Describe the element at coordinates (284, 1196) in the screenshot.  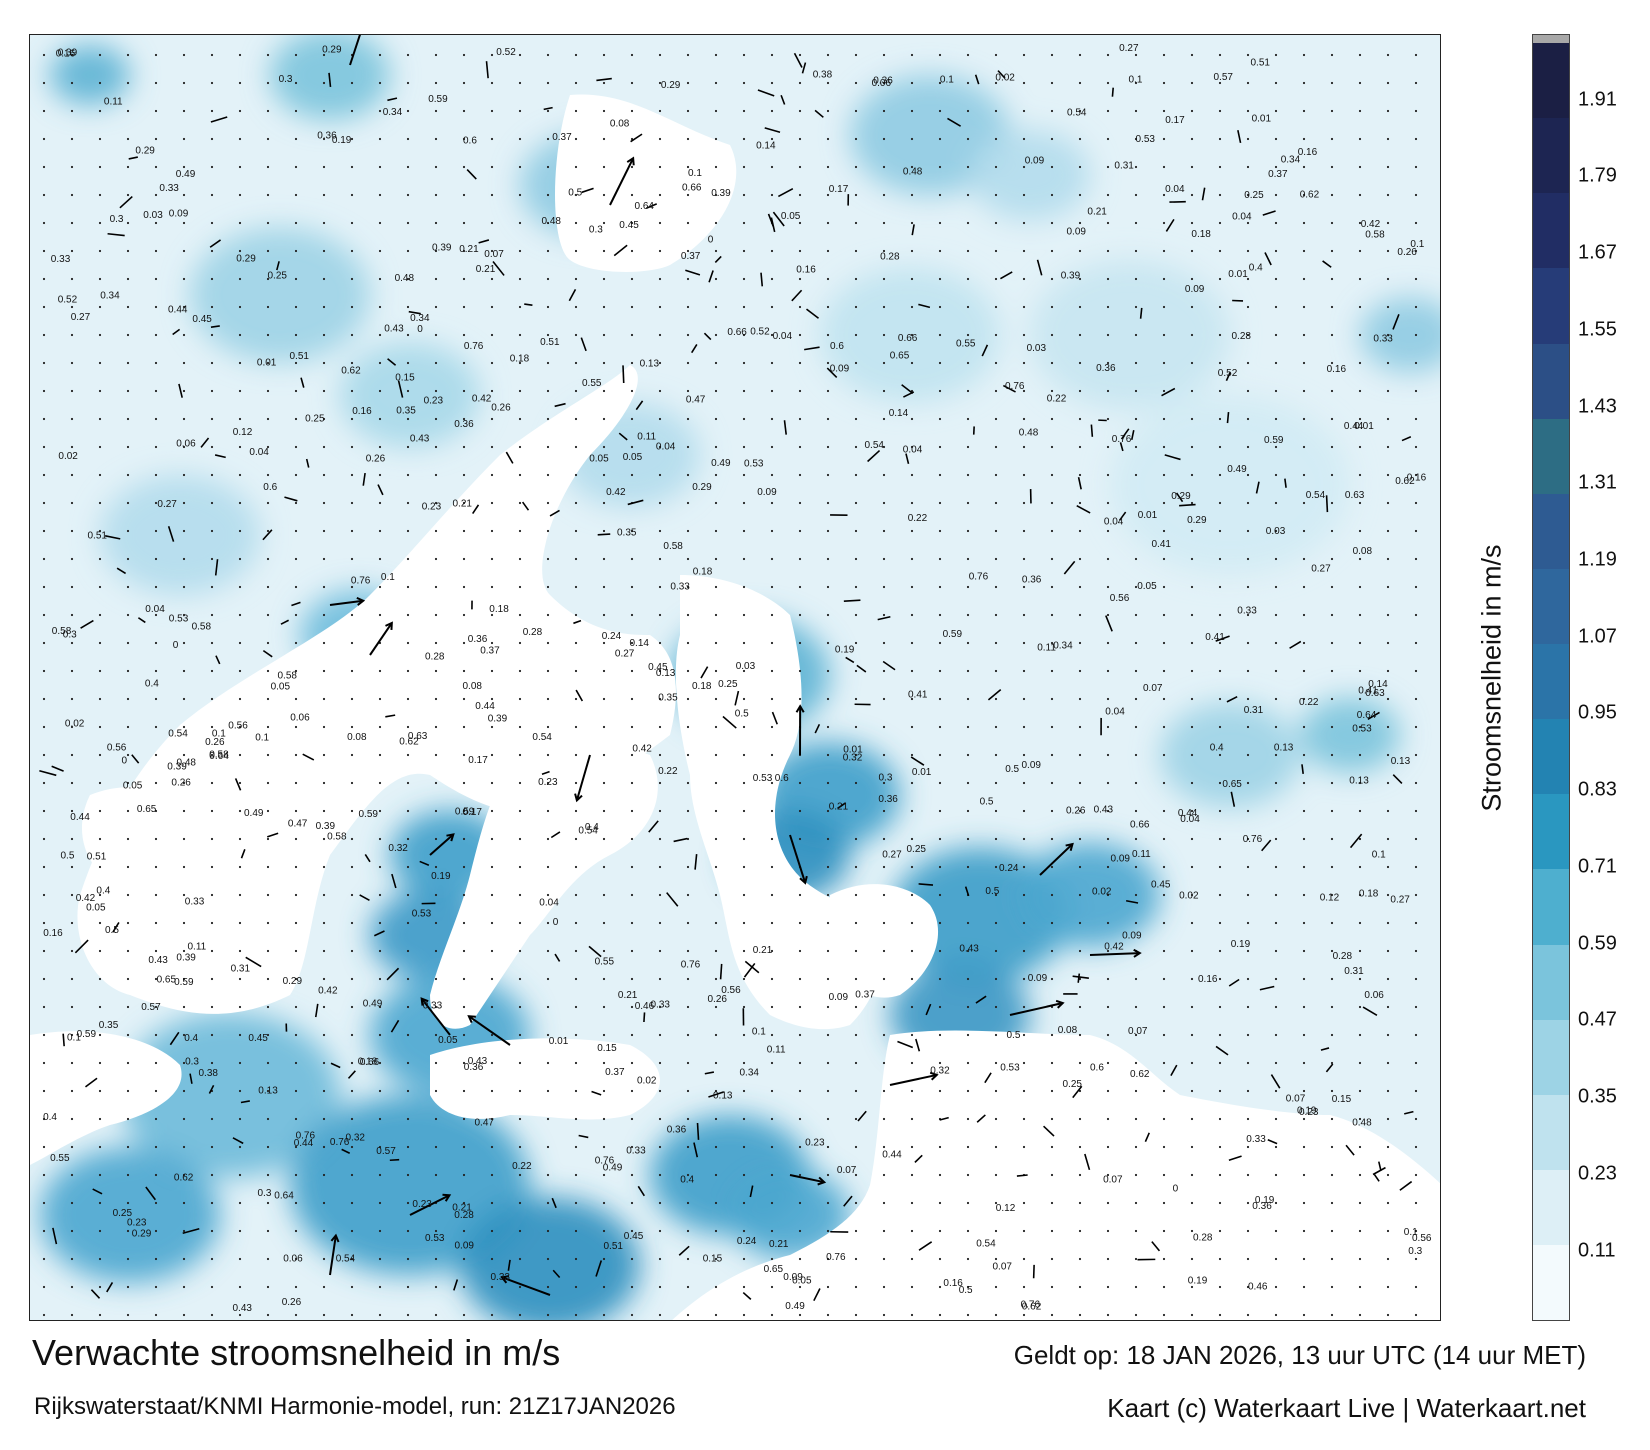
I see `speed-value-label: 0.64` at that location.